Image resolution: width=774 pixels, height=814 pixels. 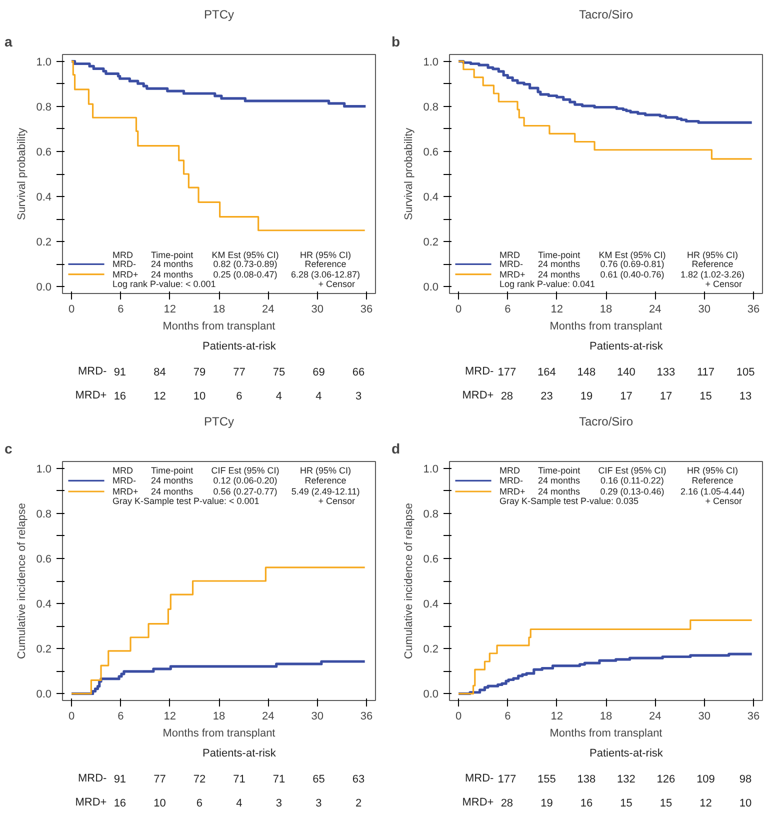 I want to click on text: a, so click(x=8, y=42).